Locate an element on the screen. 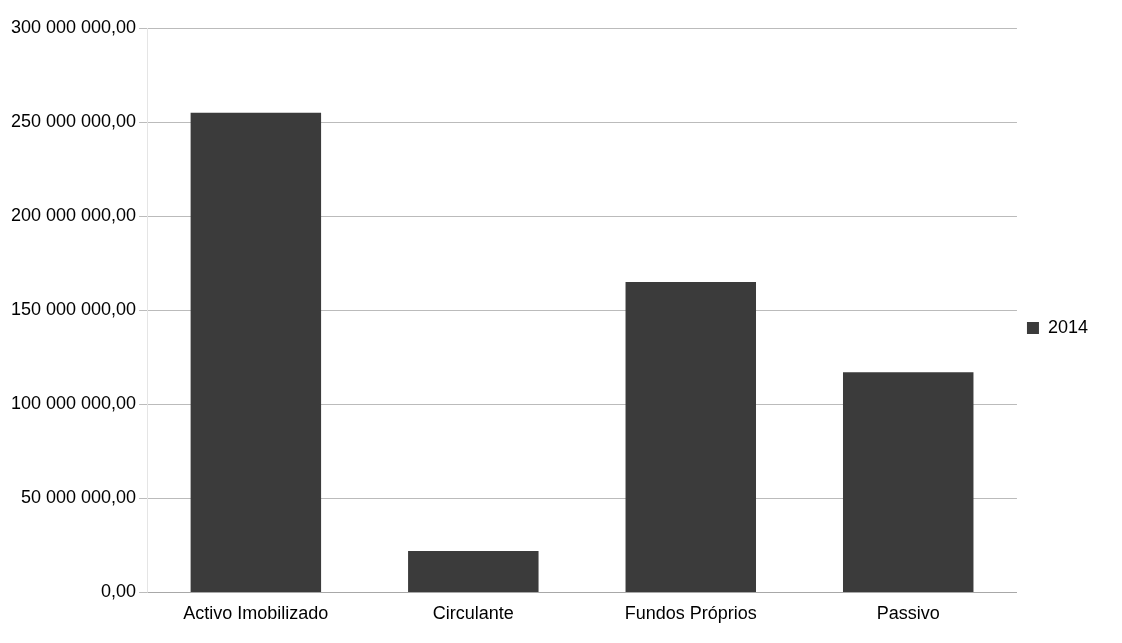 The image size is (1122, 643). y-tick-label: 100 000 000,00 is located at coordinates (74, 403).